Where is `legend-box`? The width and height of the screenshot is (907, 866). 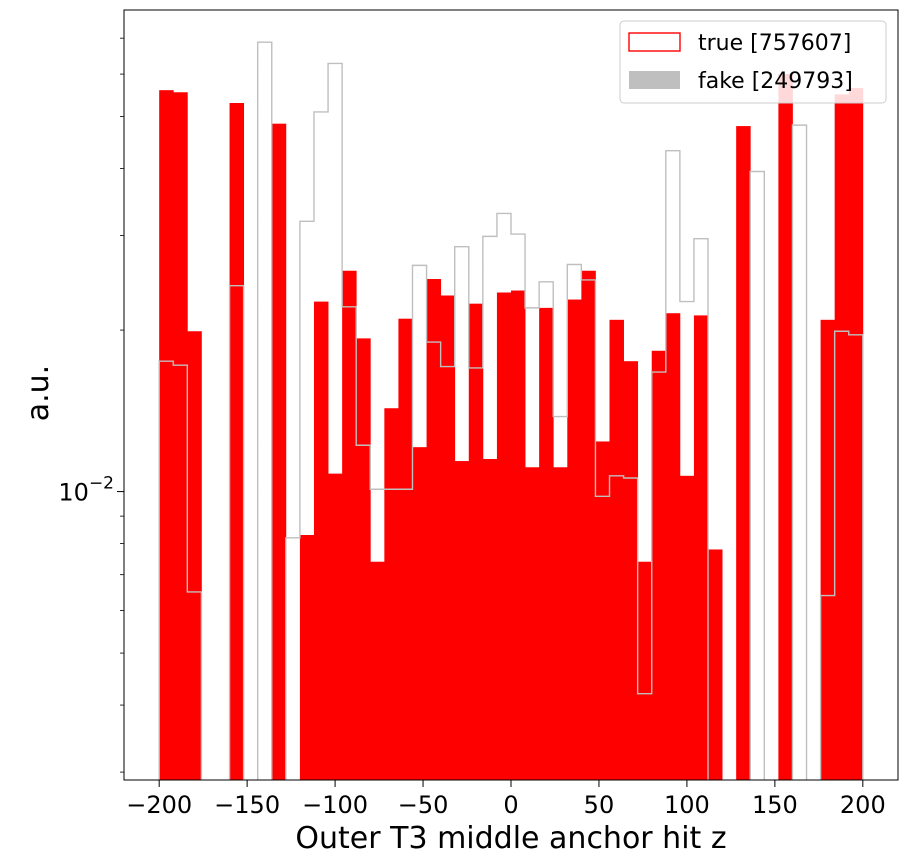 legend-box is located at coordinates (753, 62).